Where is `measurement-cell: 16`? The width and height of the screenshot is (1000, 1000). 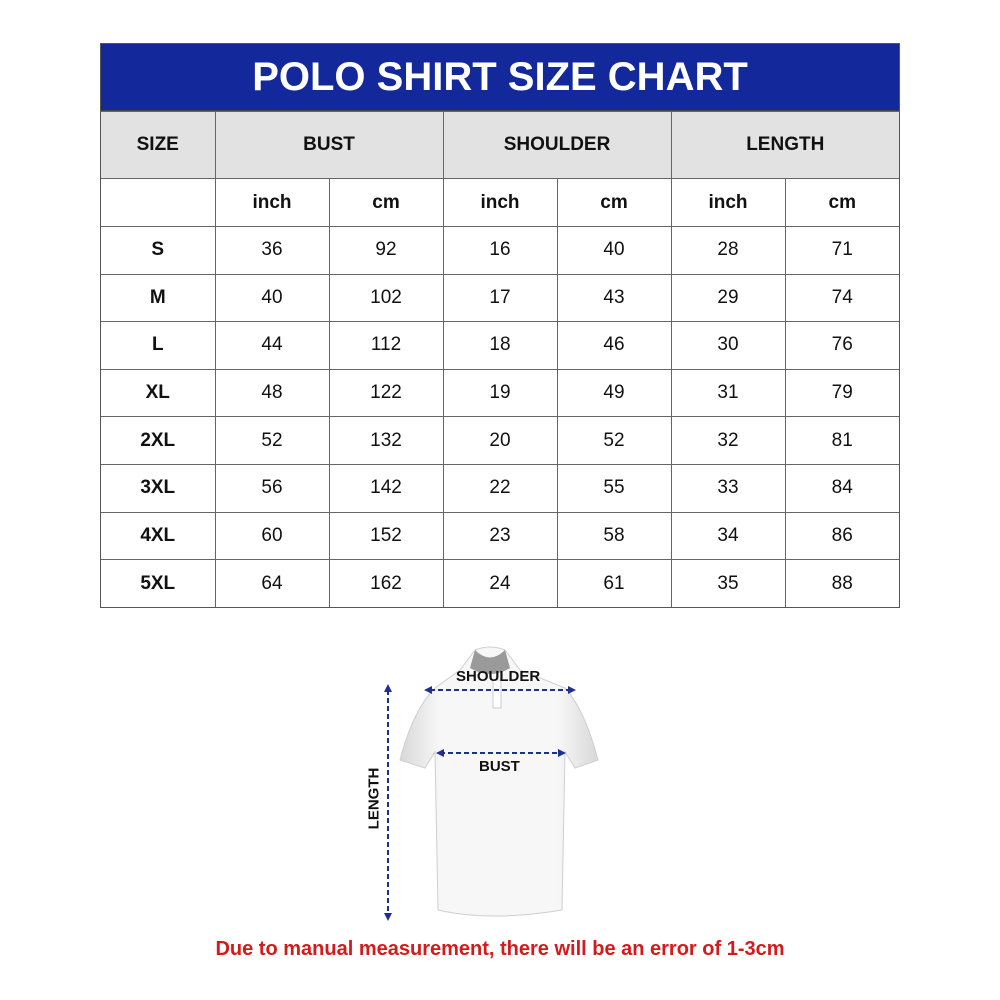 measurement-cell: 16 is located at coordinates (500, 250).